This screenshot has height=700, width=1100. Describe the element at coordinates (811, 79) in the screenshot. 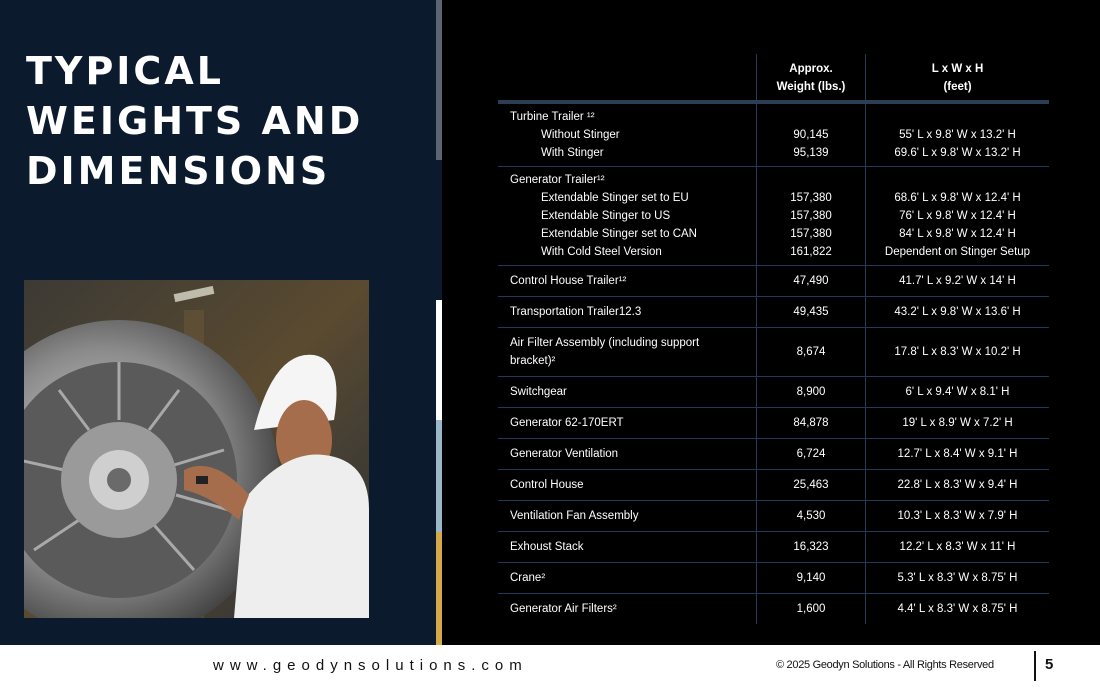

I see `header-weight: Approx. Weight (lbs.)` at that location.